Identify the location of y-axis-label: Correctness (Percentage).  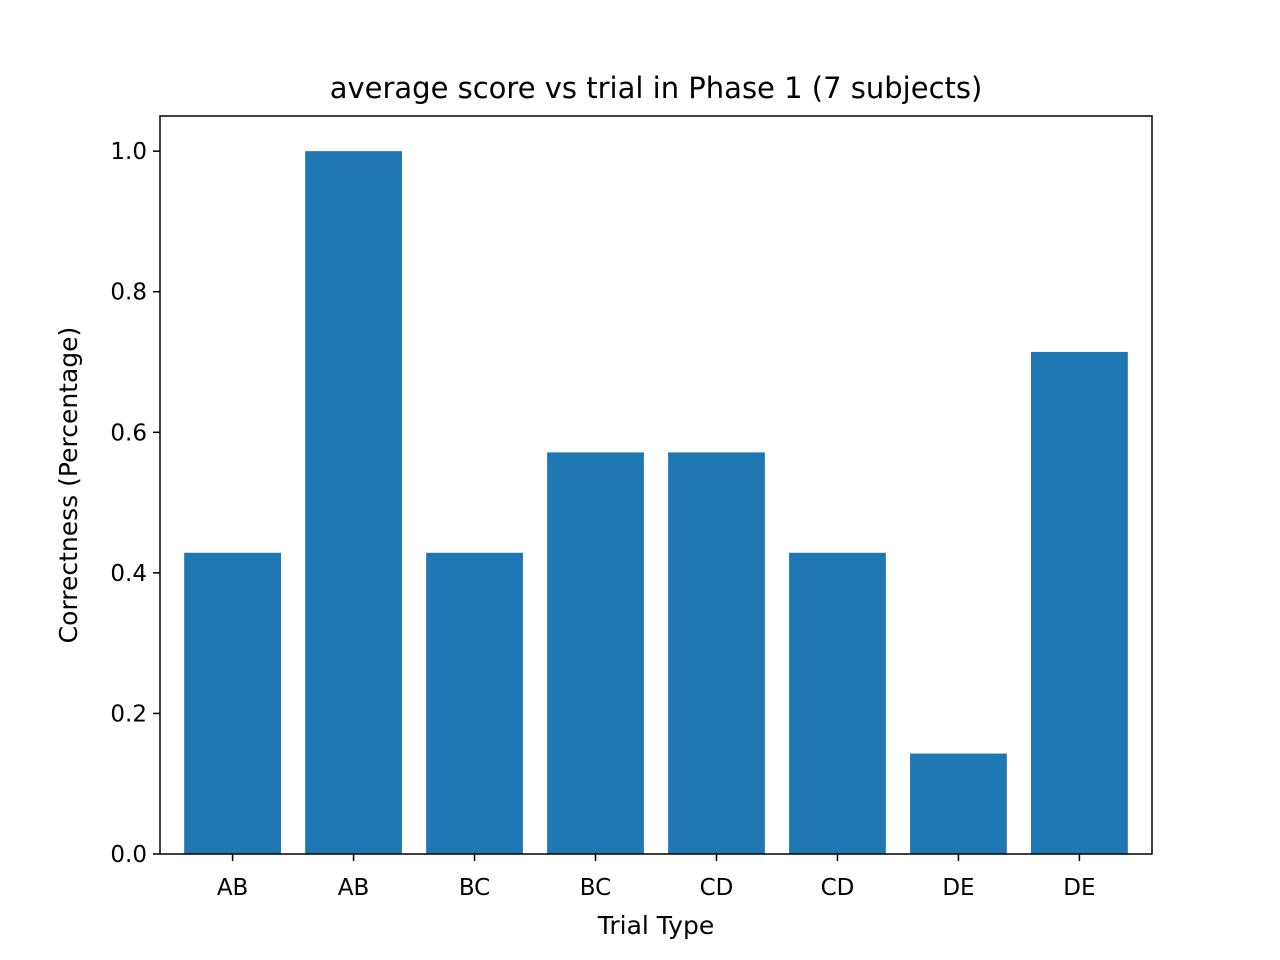
(68, 485).